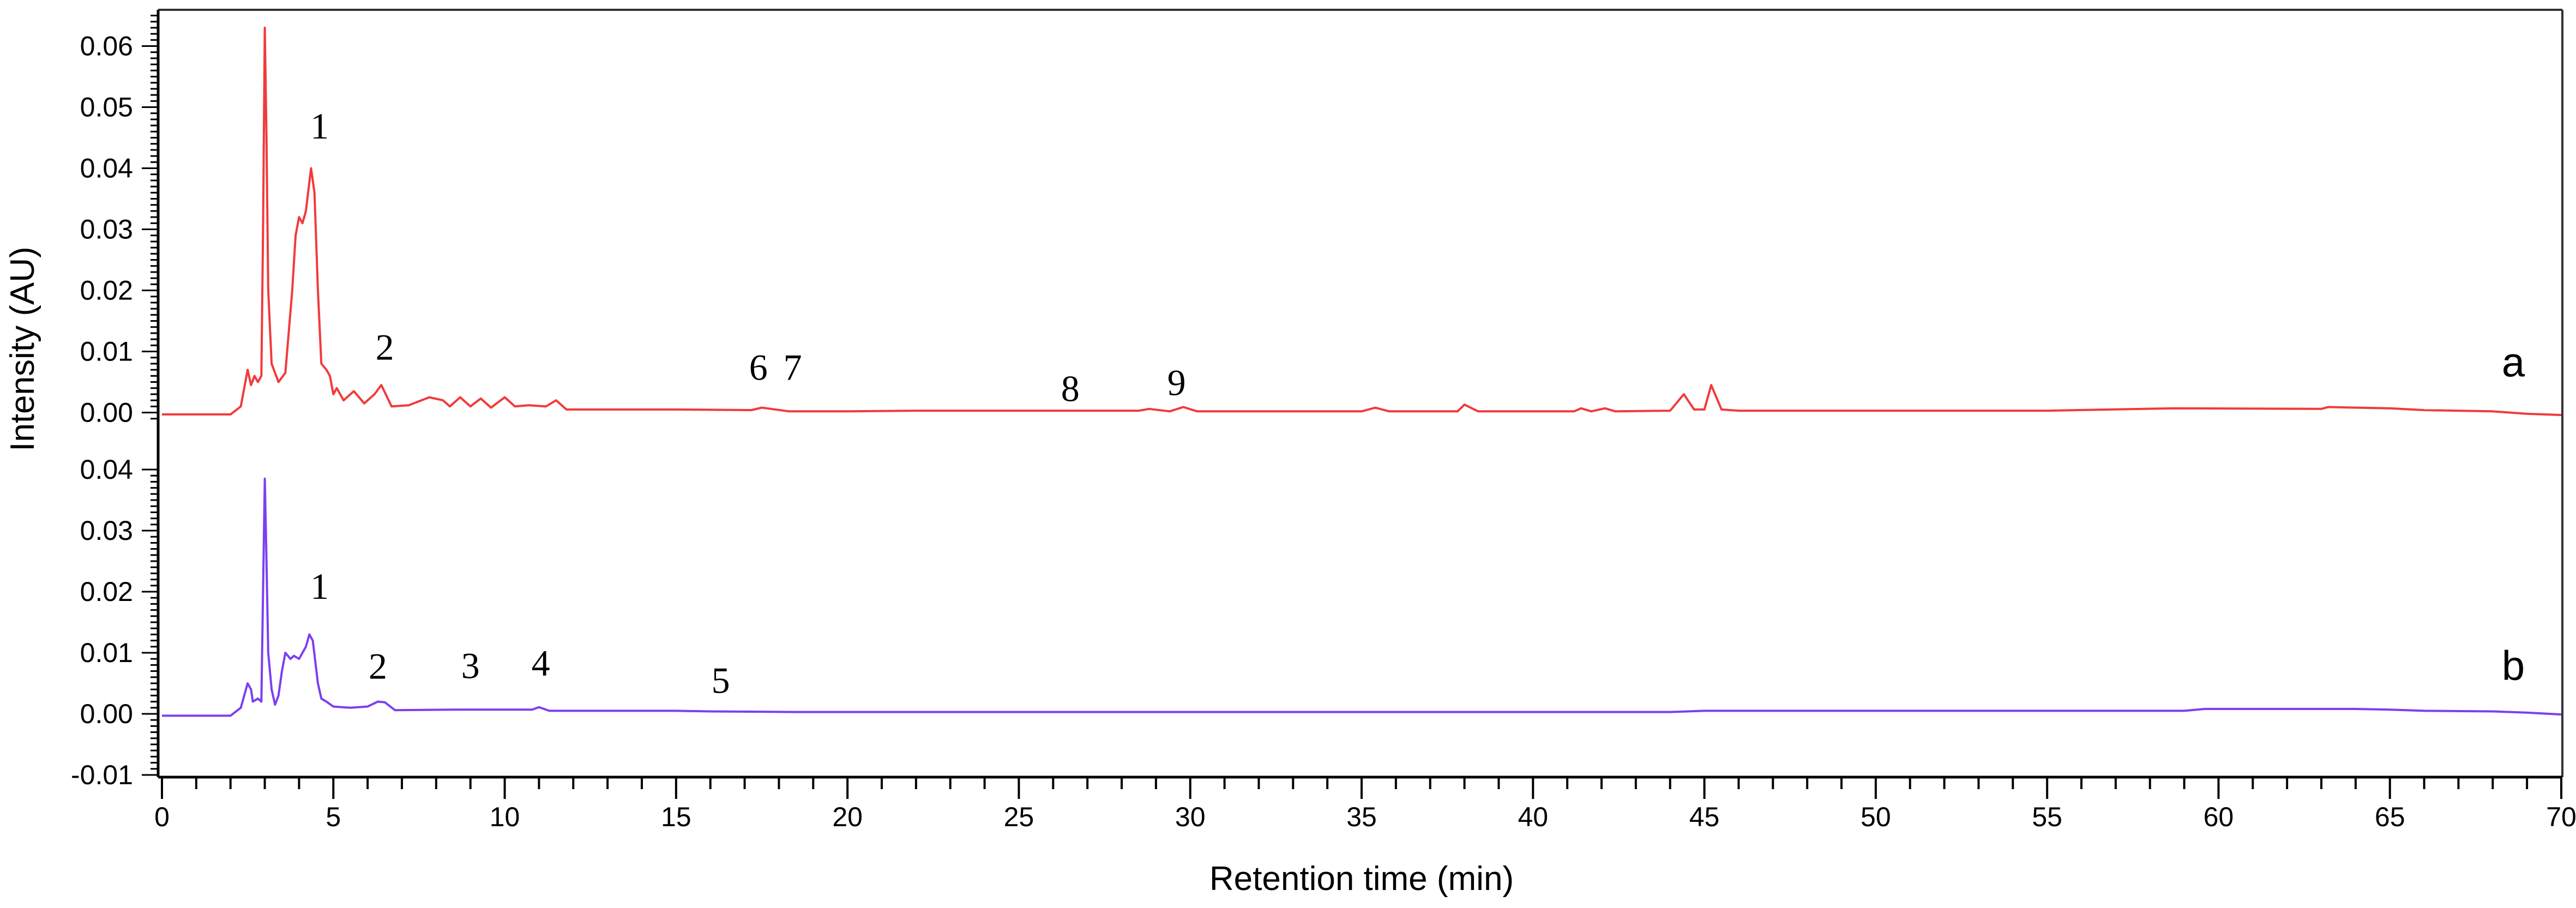 The image size is (2576, 908). I want to click on x-tick-label: 35, so click(1361, 817).